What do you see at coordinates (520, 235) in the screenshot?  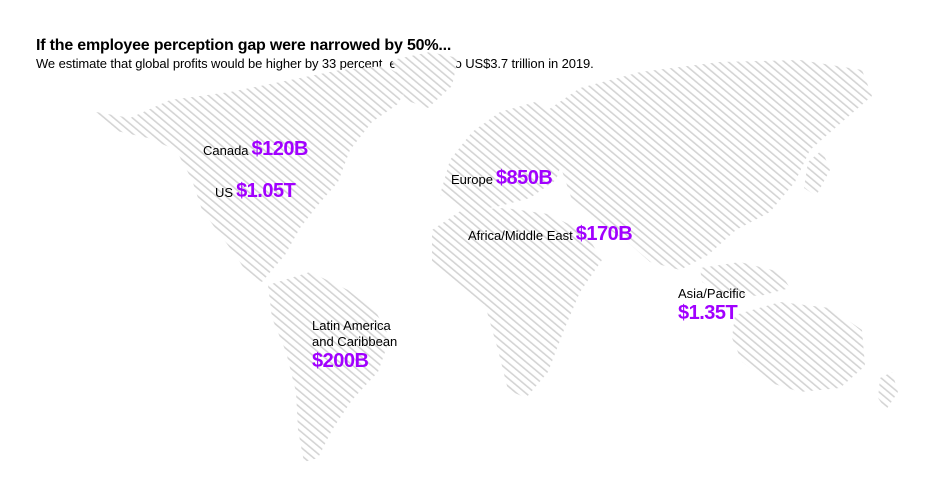 I see `region-africa-middle-east-label: Africa/Middle East` at bounding box center [520, 235].